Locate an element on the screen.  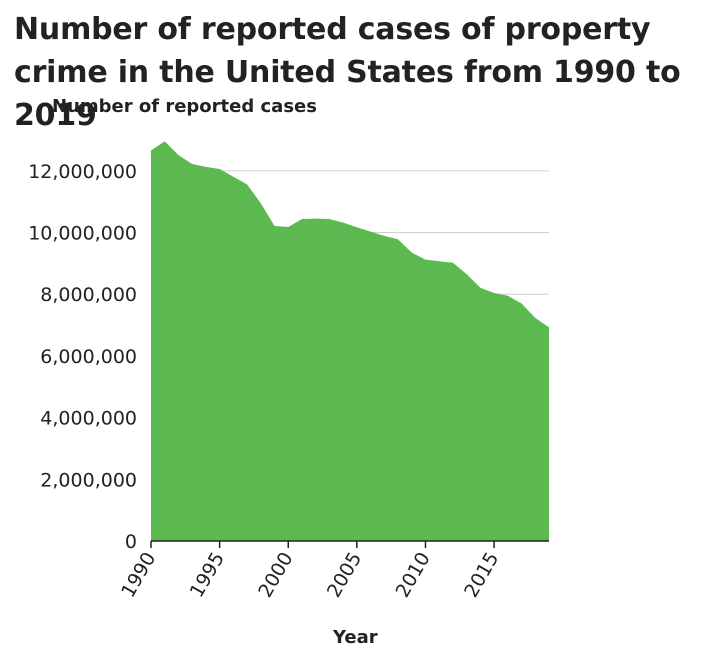
x-tick-label: 2000 is located at coordinates (275, 575).